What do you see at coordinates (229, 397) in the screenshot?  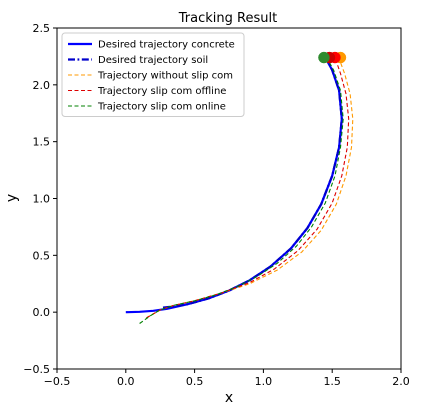 I see `x-axis-label: x` at bounding box center [229, 397].